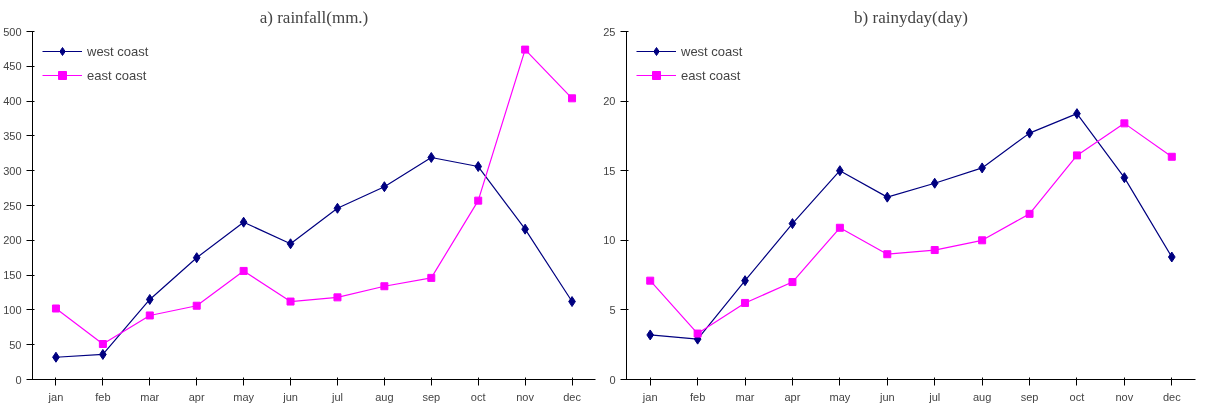 This screenshot has width=1214, height=412. Describe the element at coordinates (314, 17) in the screenshot. I see `chart-title: a) rainfall(mm.)` at that location.